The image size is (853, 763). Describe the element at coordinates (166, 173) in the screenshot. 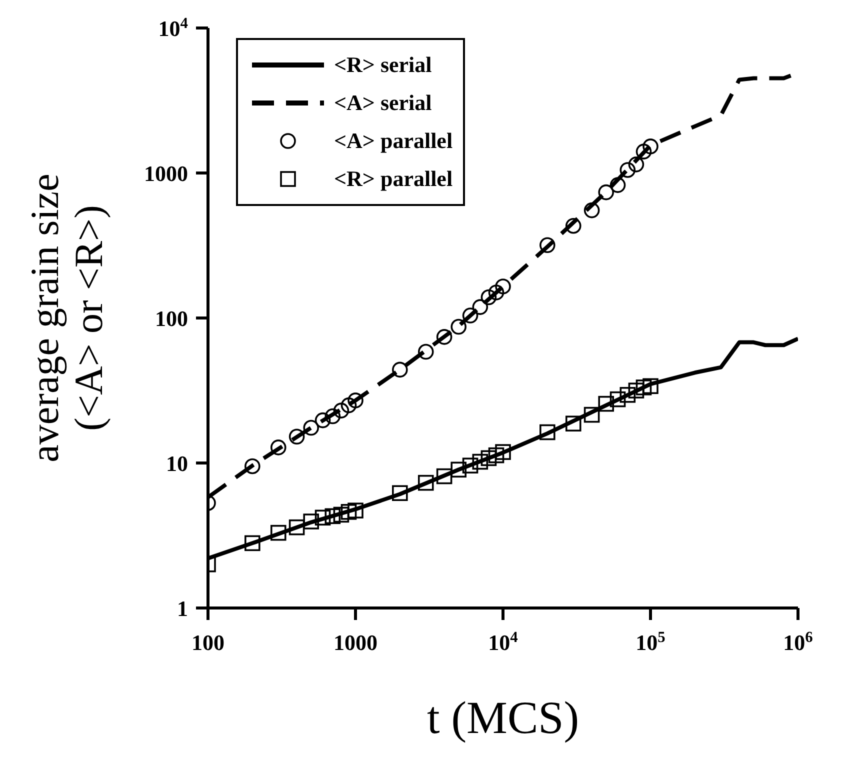

I see `y-tick-label: 1000` at that location.